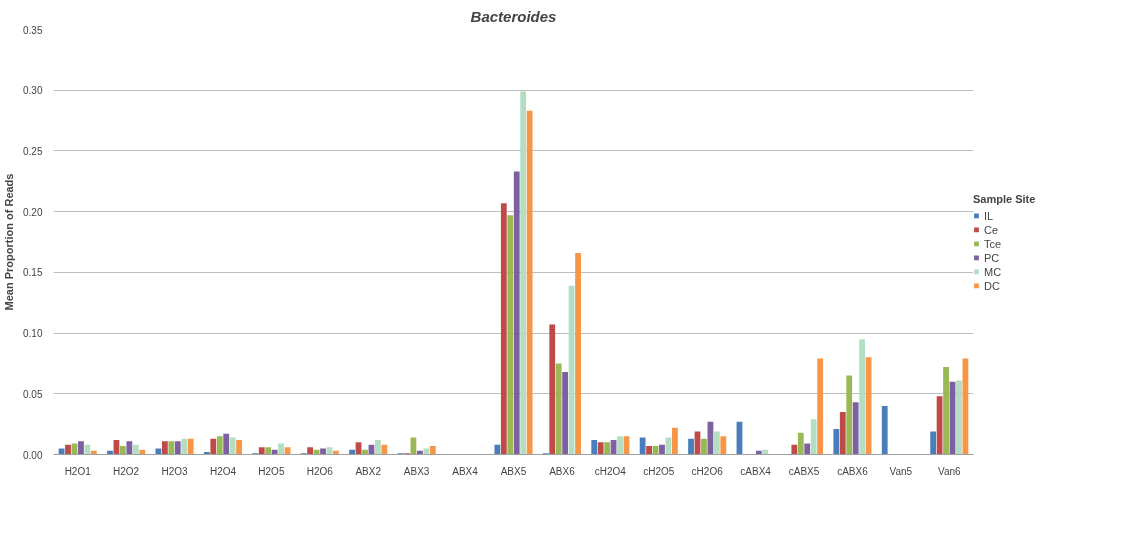 This screenshot has height=536, width=1129. What do you see at coordinates (993, 271) in the screenshot?
I see `legend-label: MC` at bounding box center [993, 271].